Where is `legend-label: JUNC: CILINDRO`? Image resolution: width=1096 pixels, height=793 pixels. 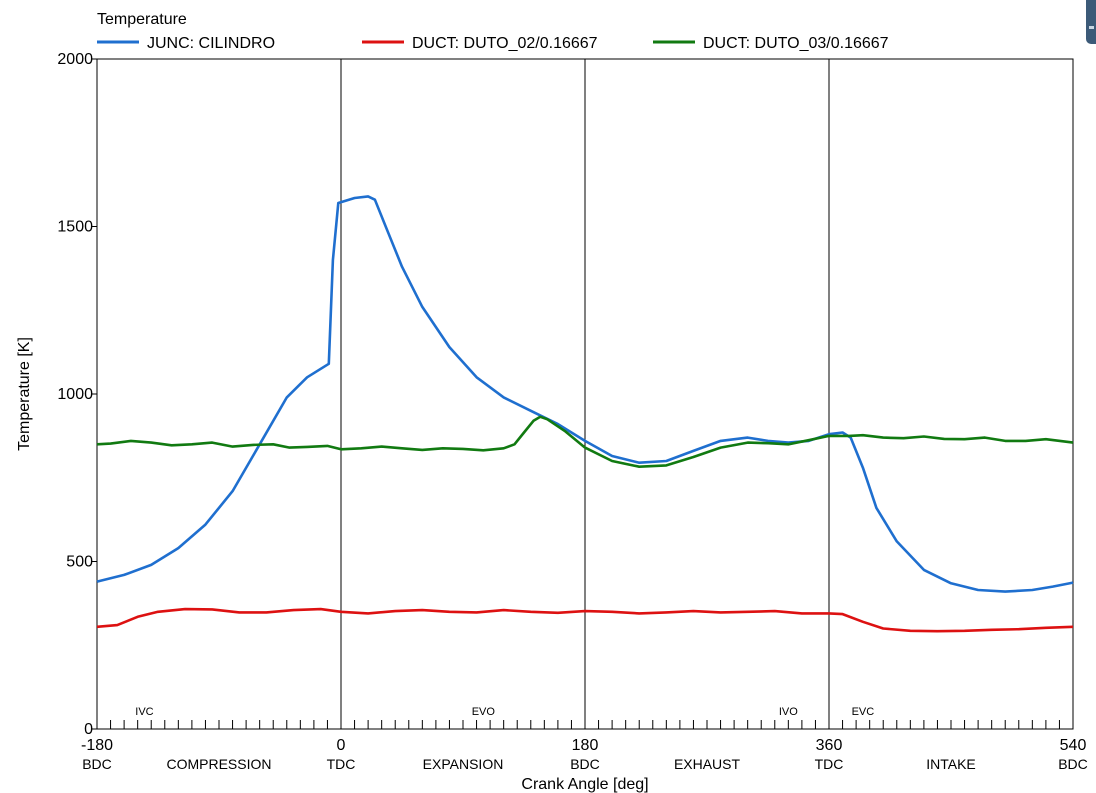 legend-label: JUNC: CILINDRO is located at coordinates (211, 43).